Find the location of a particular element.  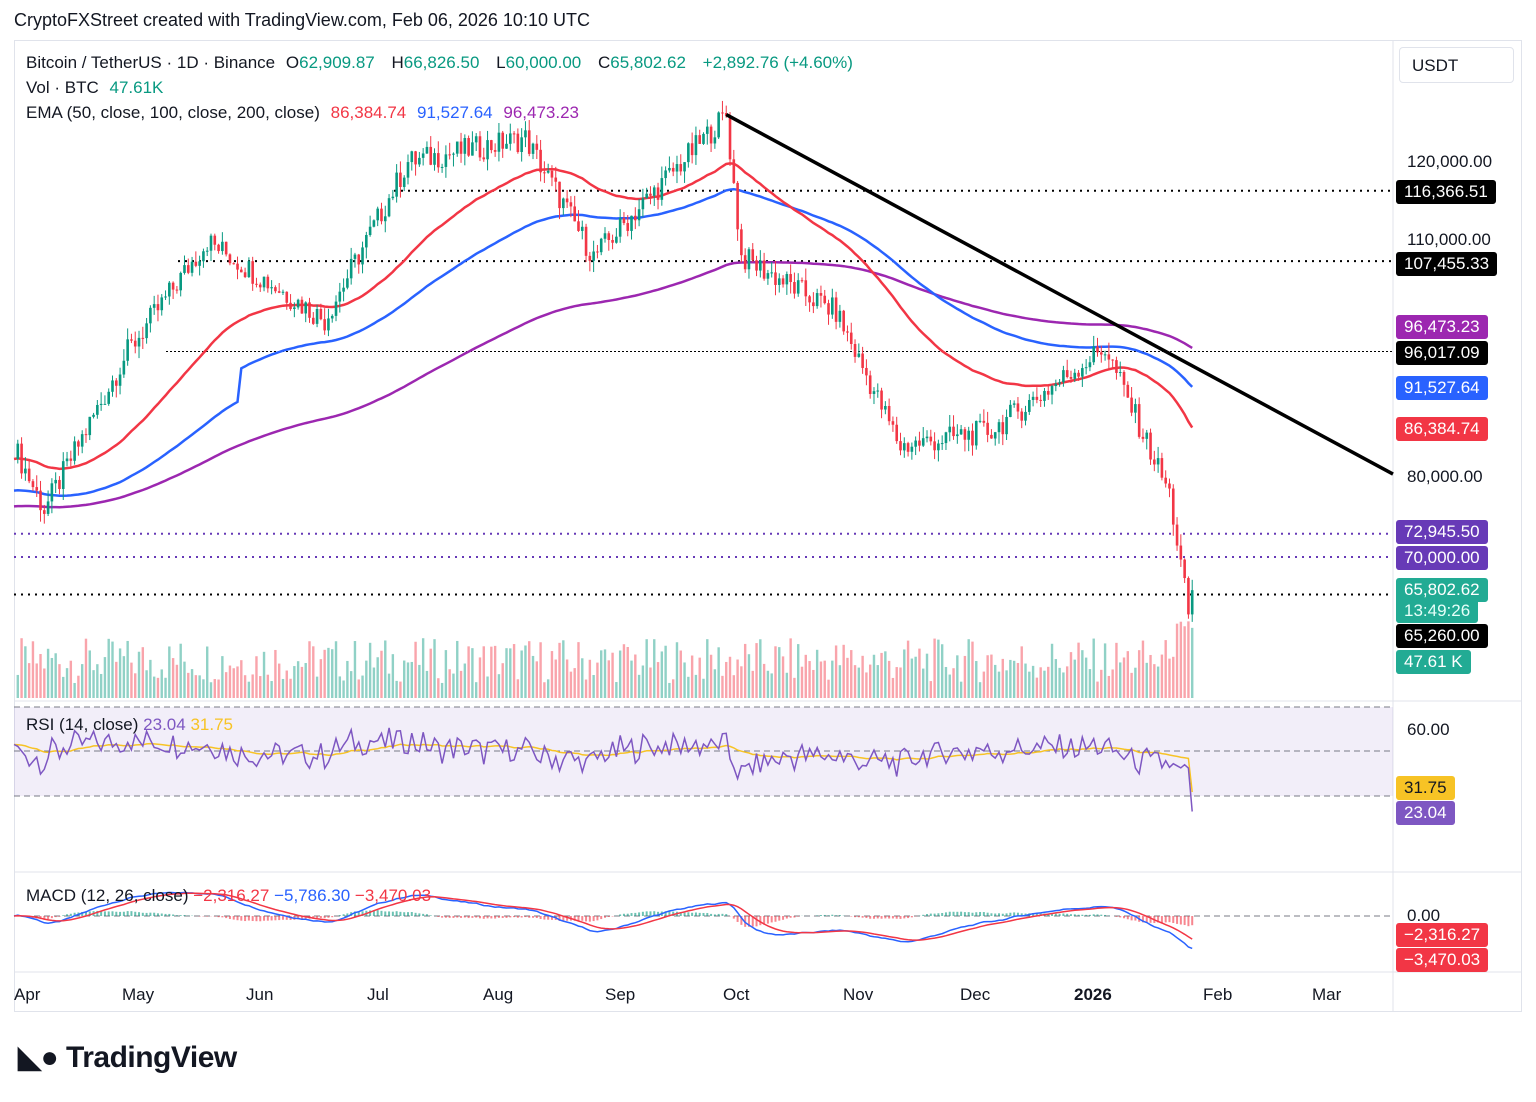

macd-signal-line is located at coordinates (603, 916).